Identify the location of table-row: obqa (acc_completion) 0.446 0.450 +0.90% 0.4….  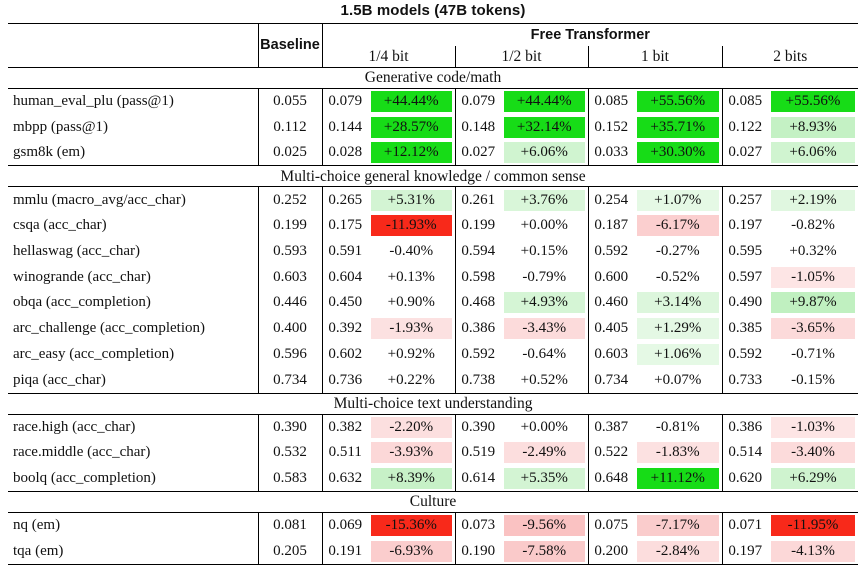
(433, 303).